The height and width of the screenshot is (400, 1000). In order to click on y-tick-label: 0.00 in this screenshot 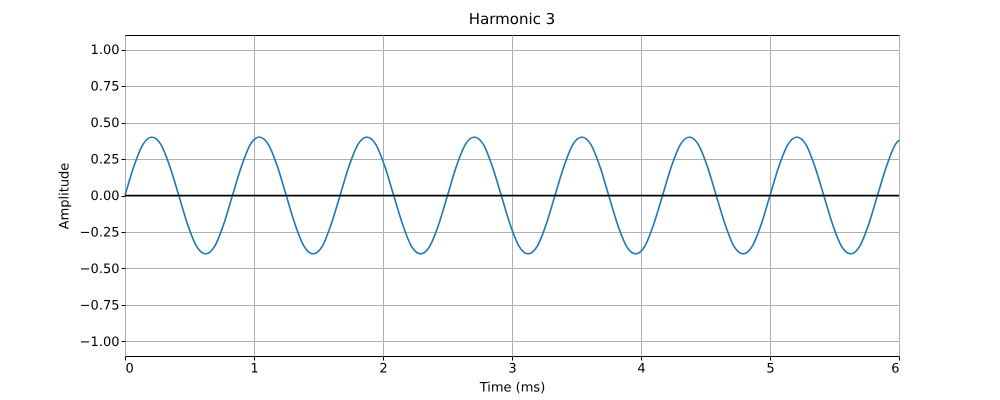, I will do `click(105, 196)`.